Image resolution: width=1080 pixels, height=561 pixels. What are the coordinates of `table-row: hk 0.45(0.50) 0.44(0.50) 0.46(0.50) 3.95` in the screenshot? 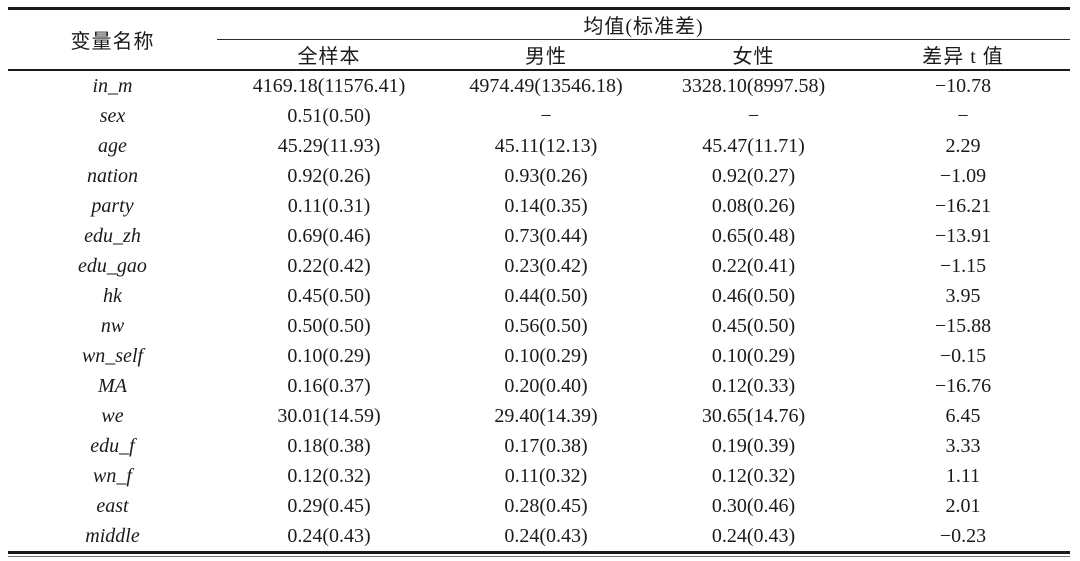 It's located at (539, 296).